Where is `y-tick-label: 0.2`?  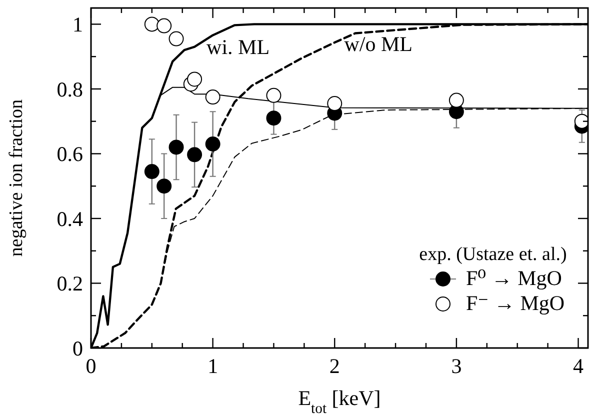 y-tick-label: 0.2 is located at coordinates (69, 284).